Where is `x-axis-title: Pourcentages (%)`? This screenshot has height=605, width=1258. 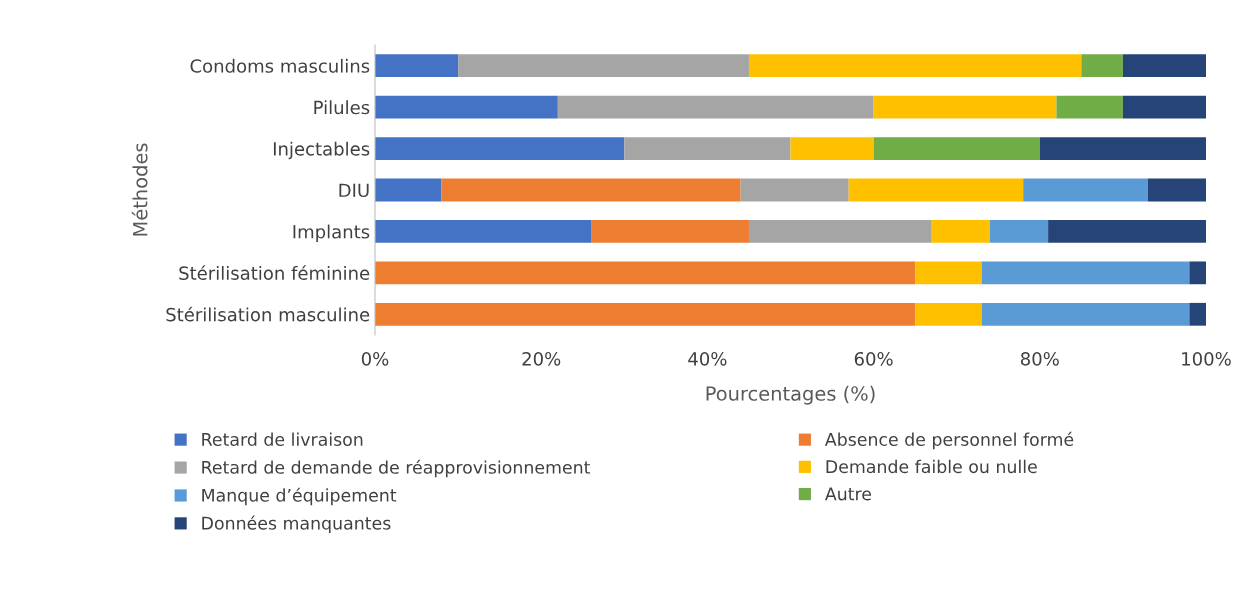 x-axis-title: Pourcentages (%) is located at coordinates (790, 395).